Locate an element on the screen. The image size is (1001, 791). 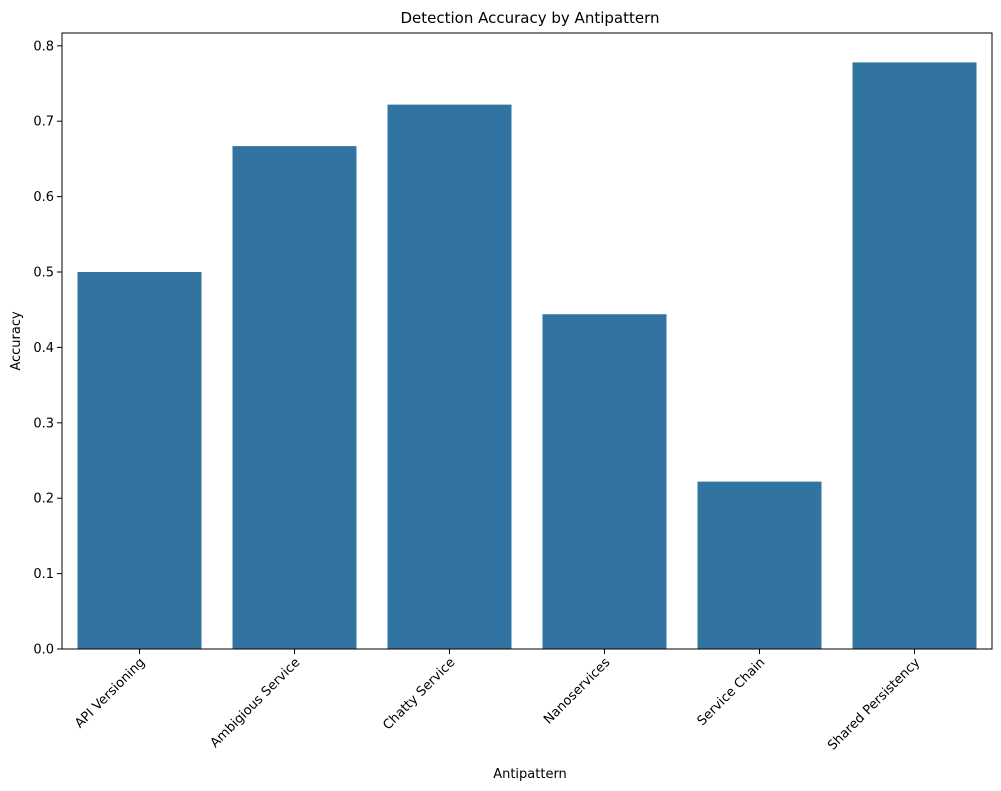
x-tick-label: Nanoservices is located at coordinates (577, 691).